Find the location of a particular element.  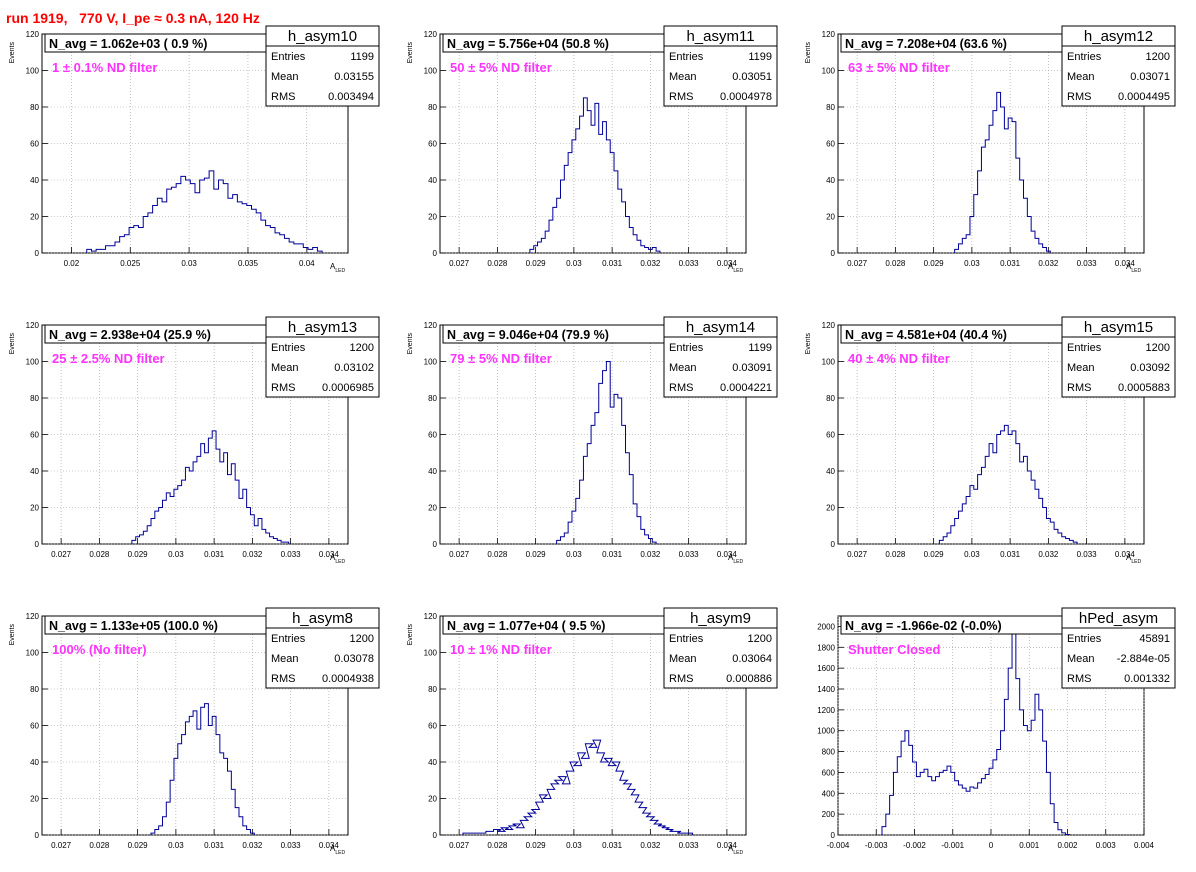

x-axis-label: ALED is located at coordinates (337, 268).